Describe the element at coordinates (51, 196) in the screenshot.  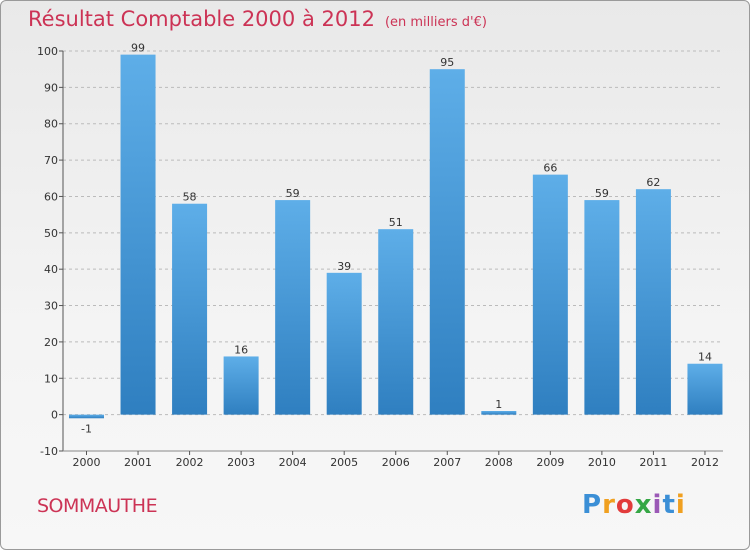
I see `y-tick-label: 60` at that location.